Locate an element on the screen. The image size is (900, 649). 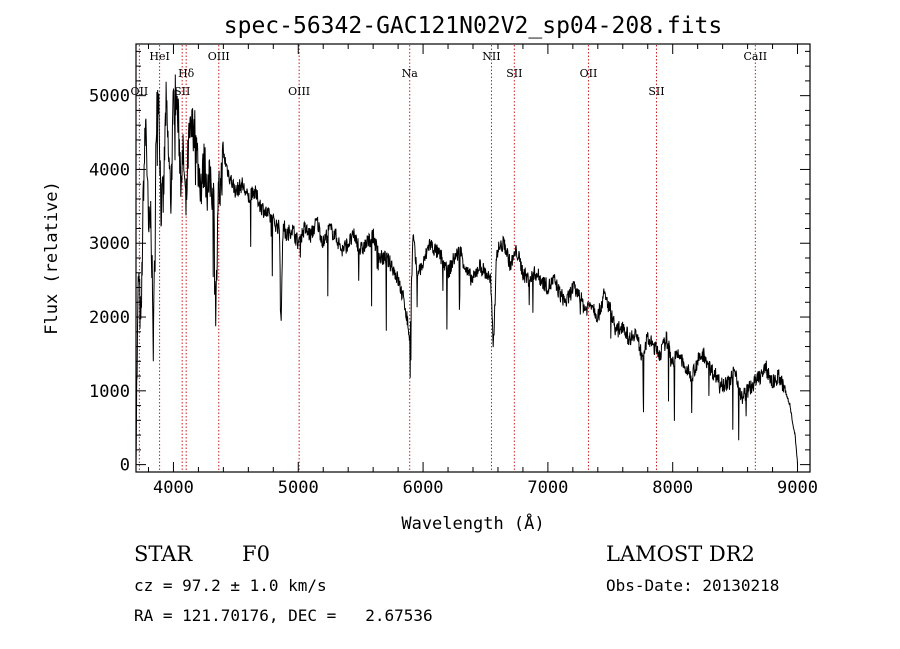
x-tick-label: 5000 is located at coordinates (298, 488).